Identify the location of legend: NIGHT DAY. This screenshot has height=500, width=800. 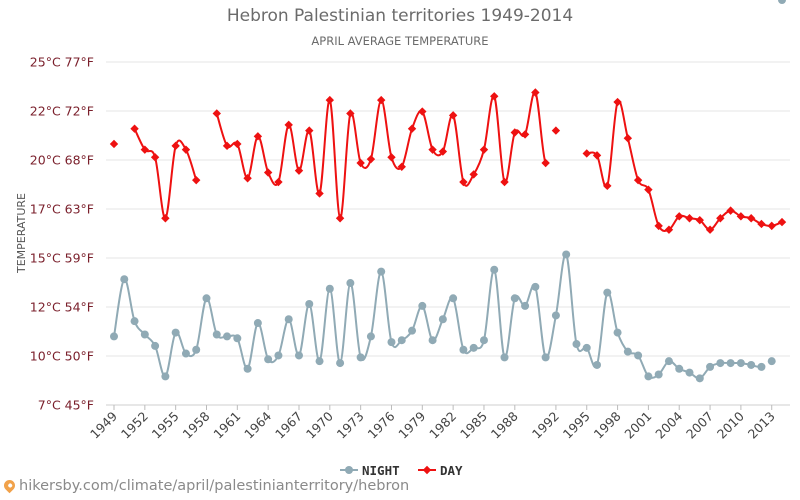
(401, 470).